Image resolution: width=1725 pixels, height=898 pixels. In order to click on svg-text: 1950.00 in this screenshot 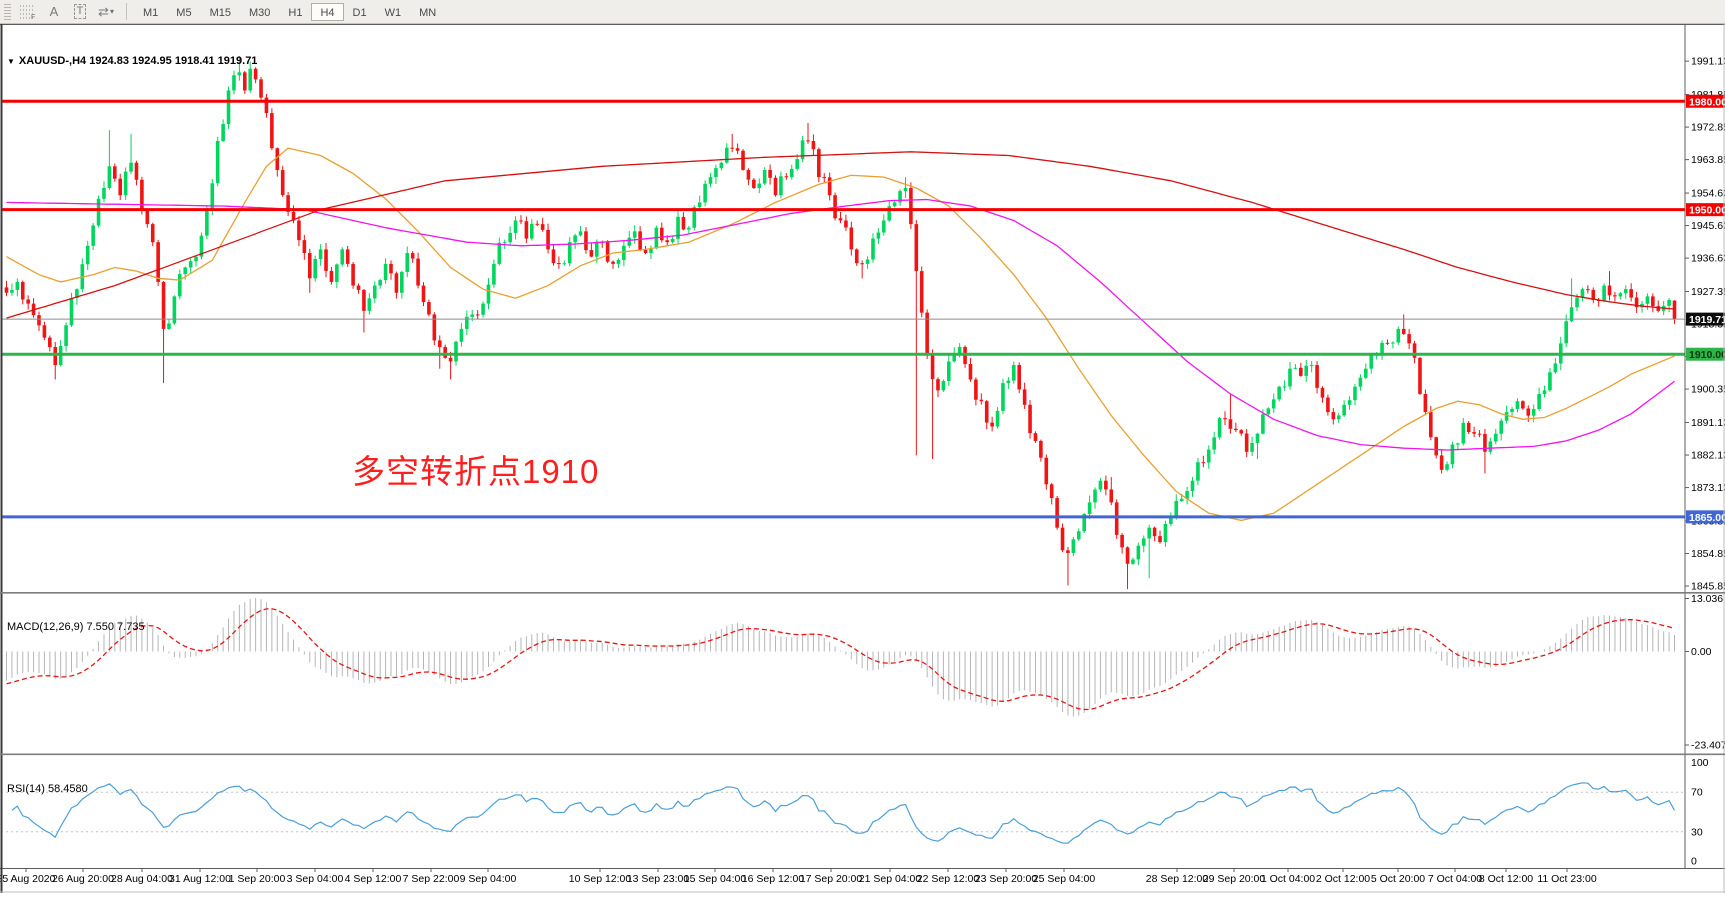, I will do `click(1707, 211)`.